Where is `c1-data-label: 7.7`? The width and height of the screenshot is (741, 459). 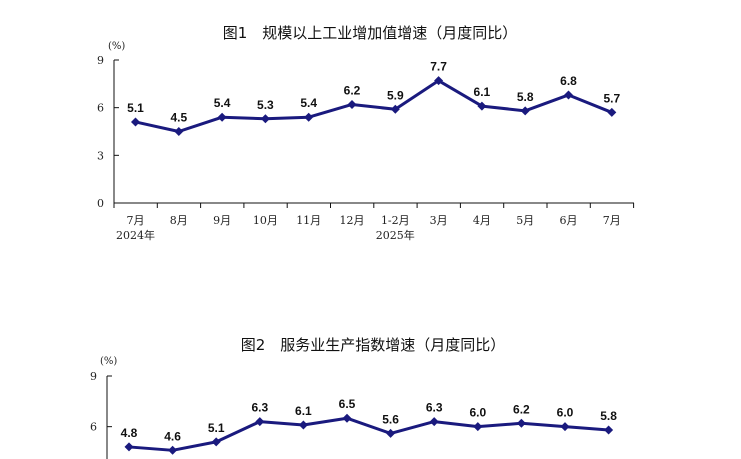
c1-data-label: 7.7 is located at coordinates (438, 67).